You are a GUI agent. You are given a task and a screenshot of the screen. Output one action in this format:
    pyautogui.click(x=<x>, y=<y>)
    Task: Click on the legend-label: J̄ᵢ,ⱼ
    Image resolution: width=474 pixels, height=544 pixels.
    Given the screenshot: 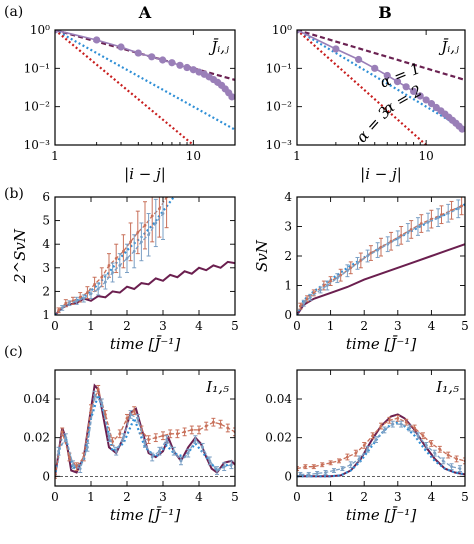 What is the action you would take?
    pyautogui.click(x=448, y=47)
    